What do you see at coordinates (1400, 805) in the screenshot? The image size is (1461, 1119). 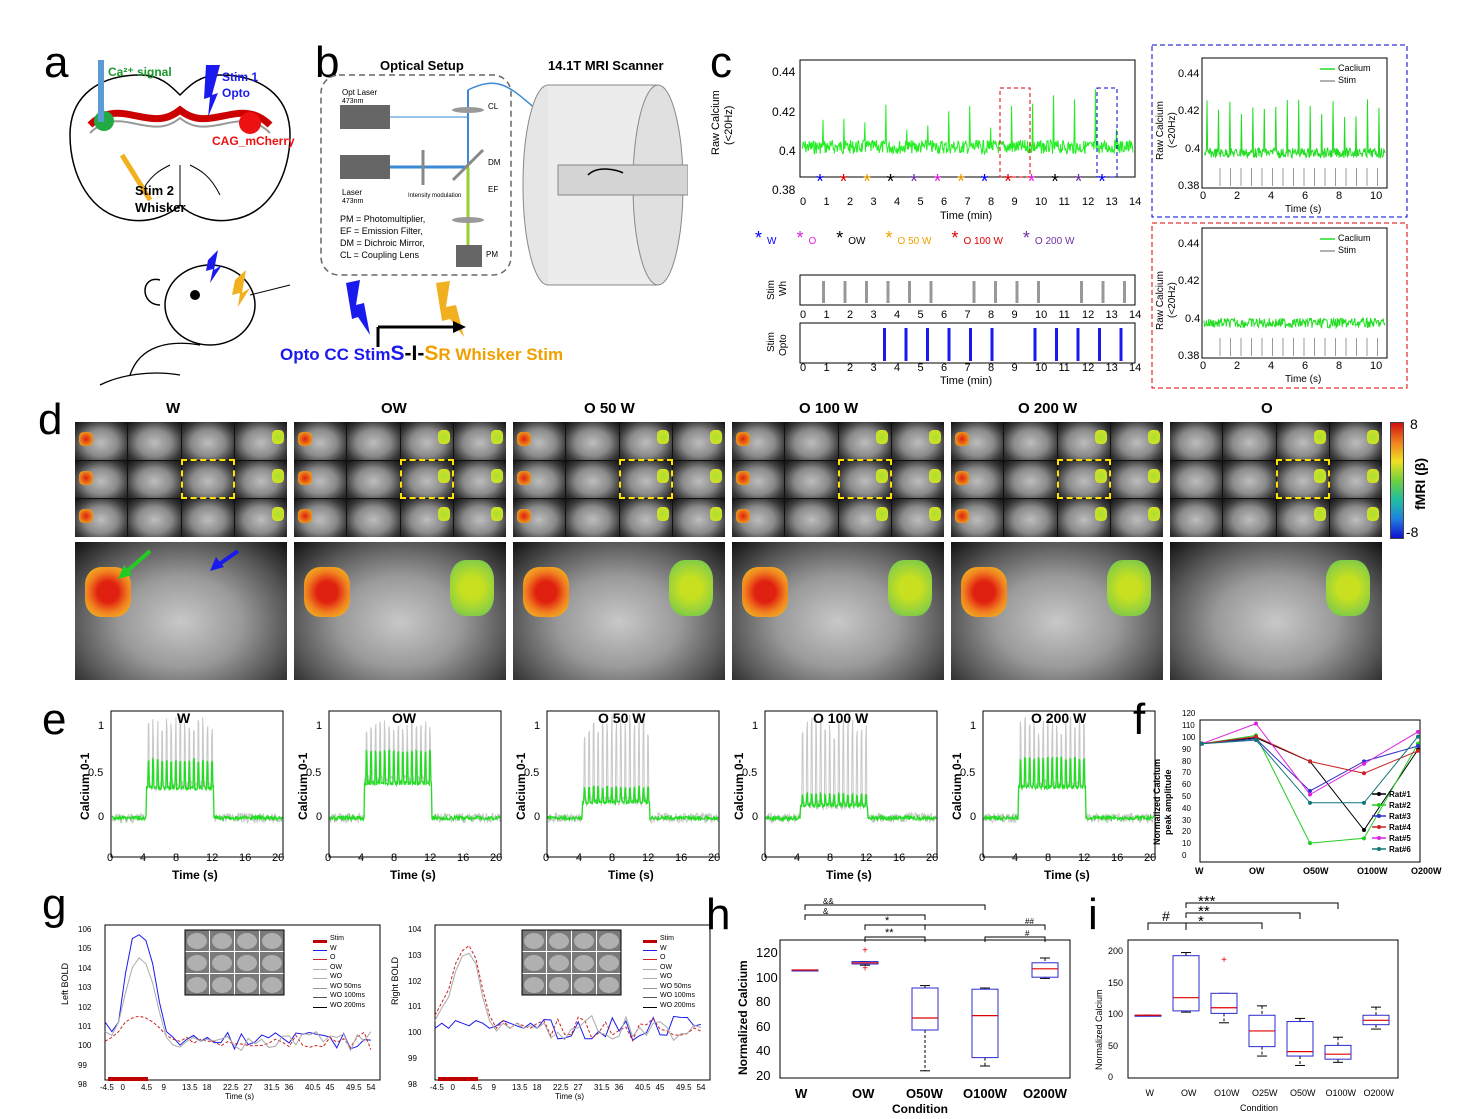 I see `f-legend-label: Rat#2` at bounding box center [1400, 805].